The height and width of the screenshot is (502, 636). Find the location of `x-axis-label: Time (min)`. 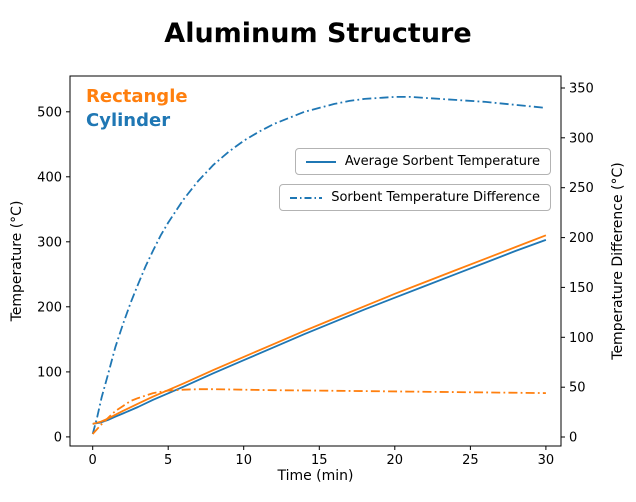

x-axis-label: Time (min) is located at coordinates (315, 476).